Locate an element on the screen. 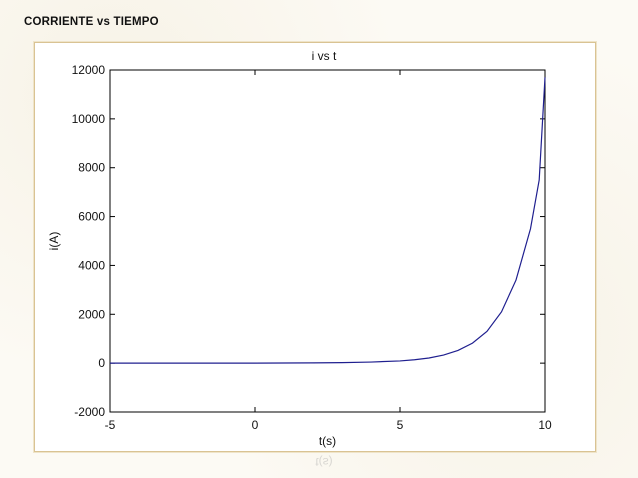  figure-reflection: t(s) is located at coordinates (314, 465).